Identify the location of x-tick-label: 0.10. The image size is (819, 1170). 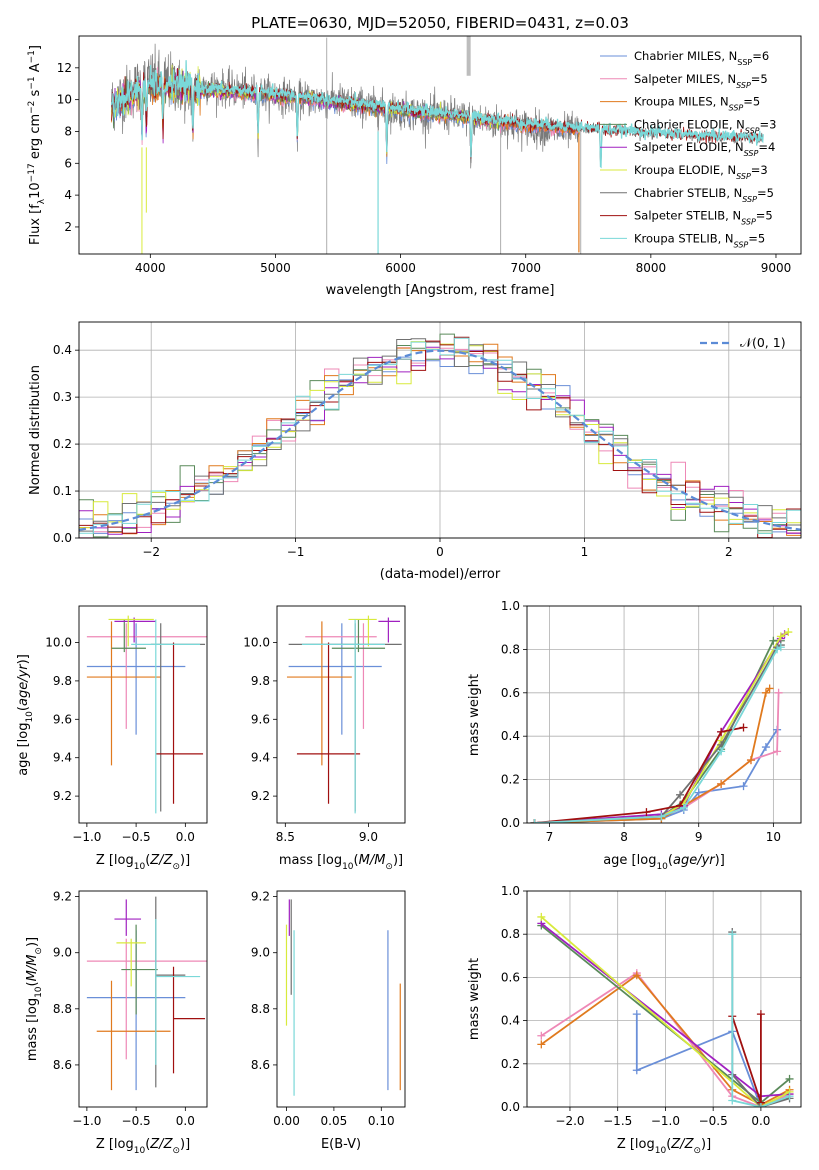
(381, 1121).